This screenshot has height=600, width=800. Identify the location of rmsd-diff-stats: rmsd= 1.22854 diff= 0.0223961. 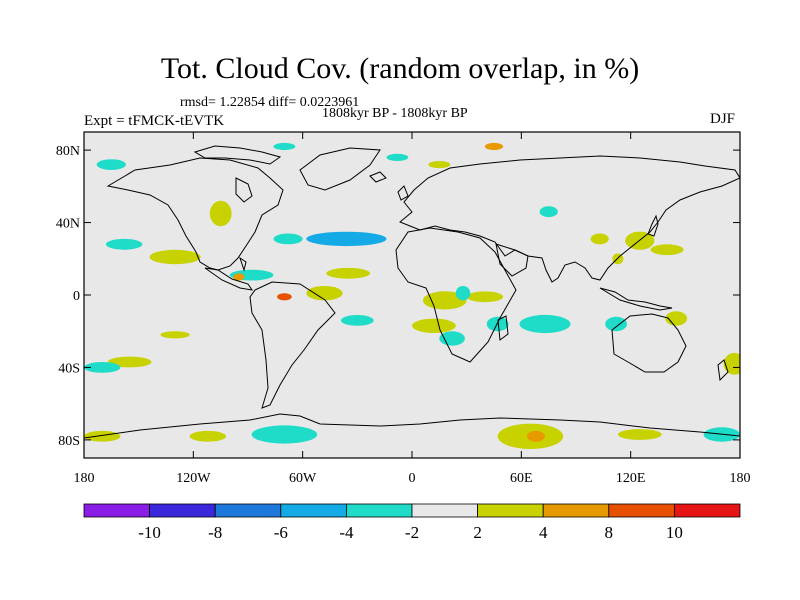
(270, 102).